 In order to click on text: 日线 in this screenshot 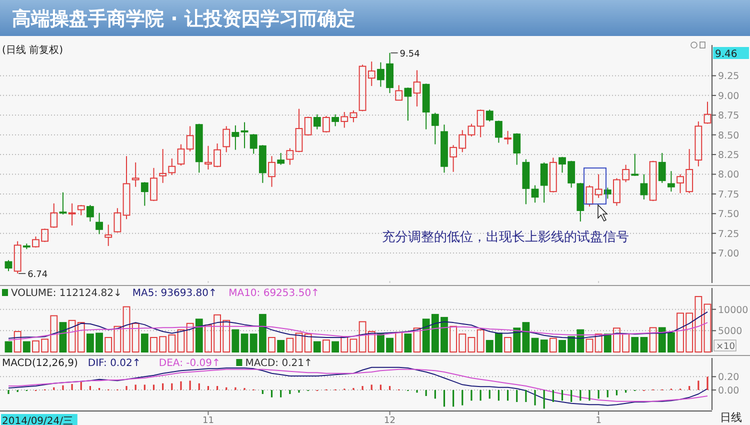, I will do `click(731, 417)`.